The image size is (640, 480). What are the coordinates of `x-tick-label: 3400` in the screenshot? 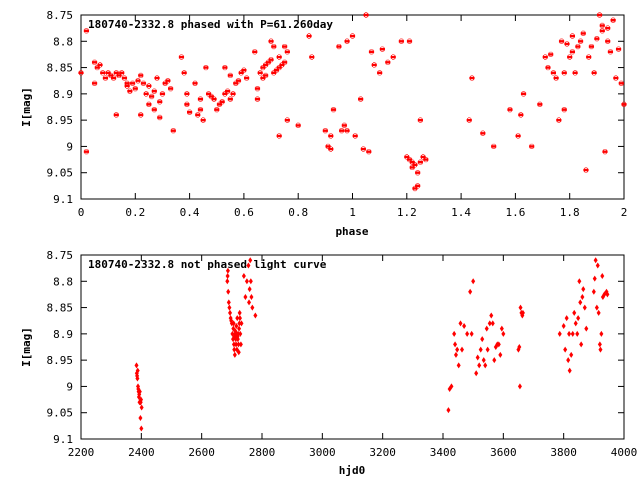 It's located at (443, 452).